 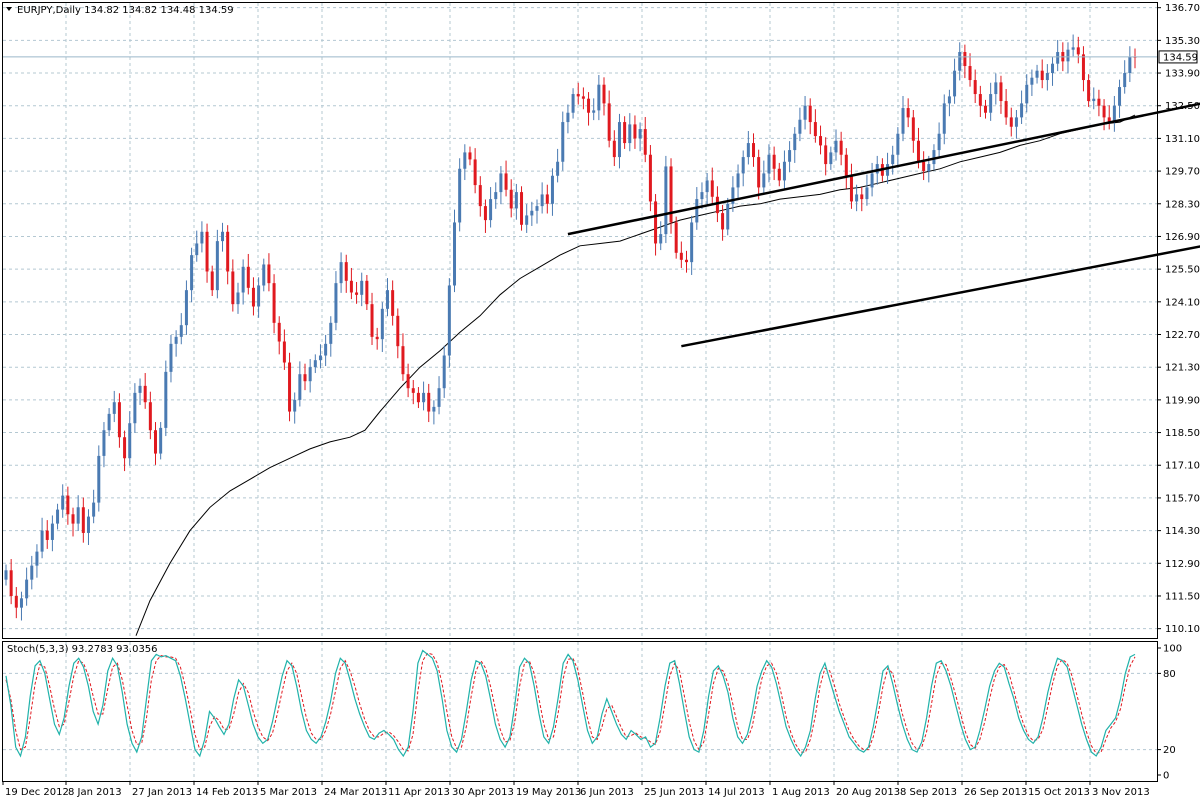 What do you see at coordinates (95, 792) in the screenshot?
I see `time-tick-label: 8 Jan 2013` at bounding box center [95, 792].